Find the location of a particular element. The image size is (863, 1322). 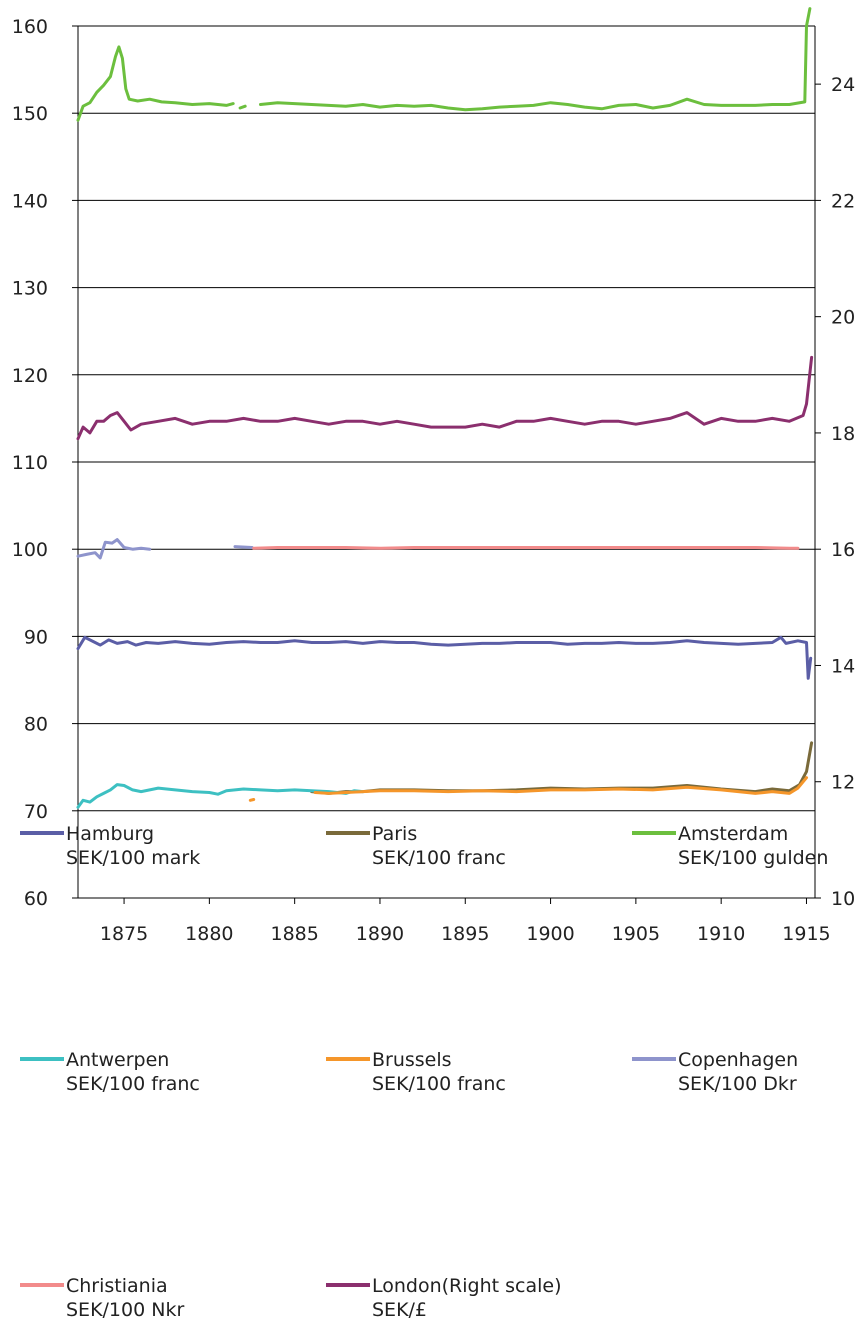

series-line-christiania is located at coordinates (526, 548).